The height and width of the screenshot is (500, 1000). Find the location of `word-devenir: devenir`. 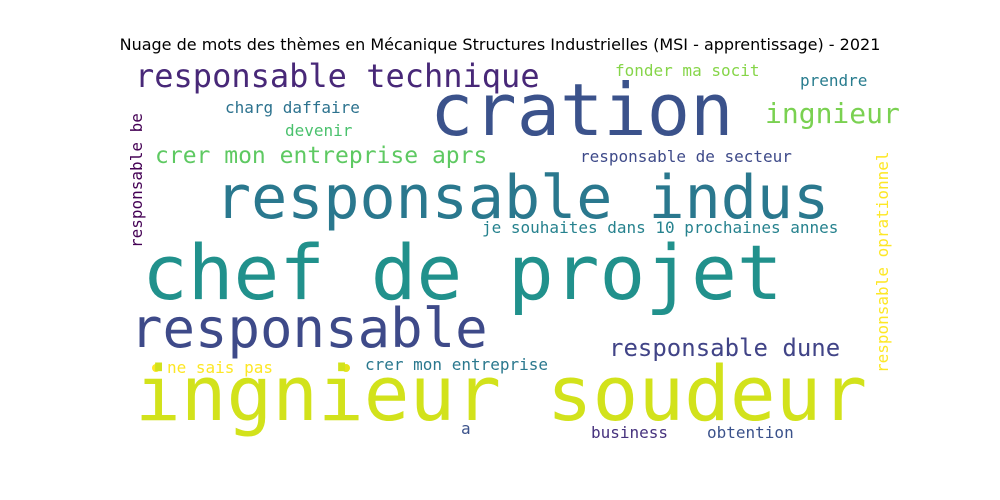

word-devenir: devenir is located at coordinates (319, 130).